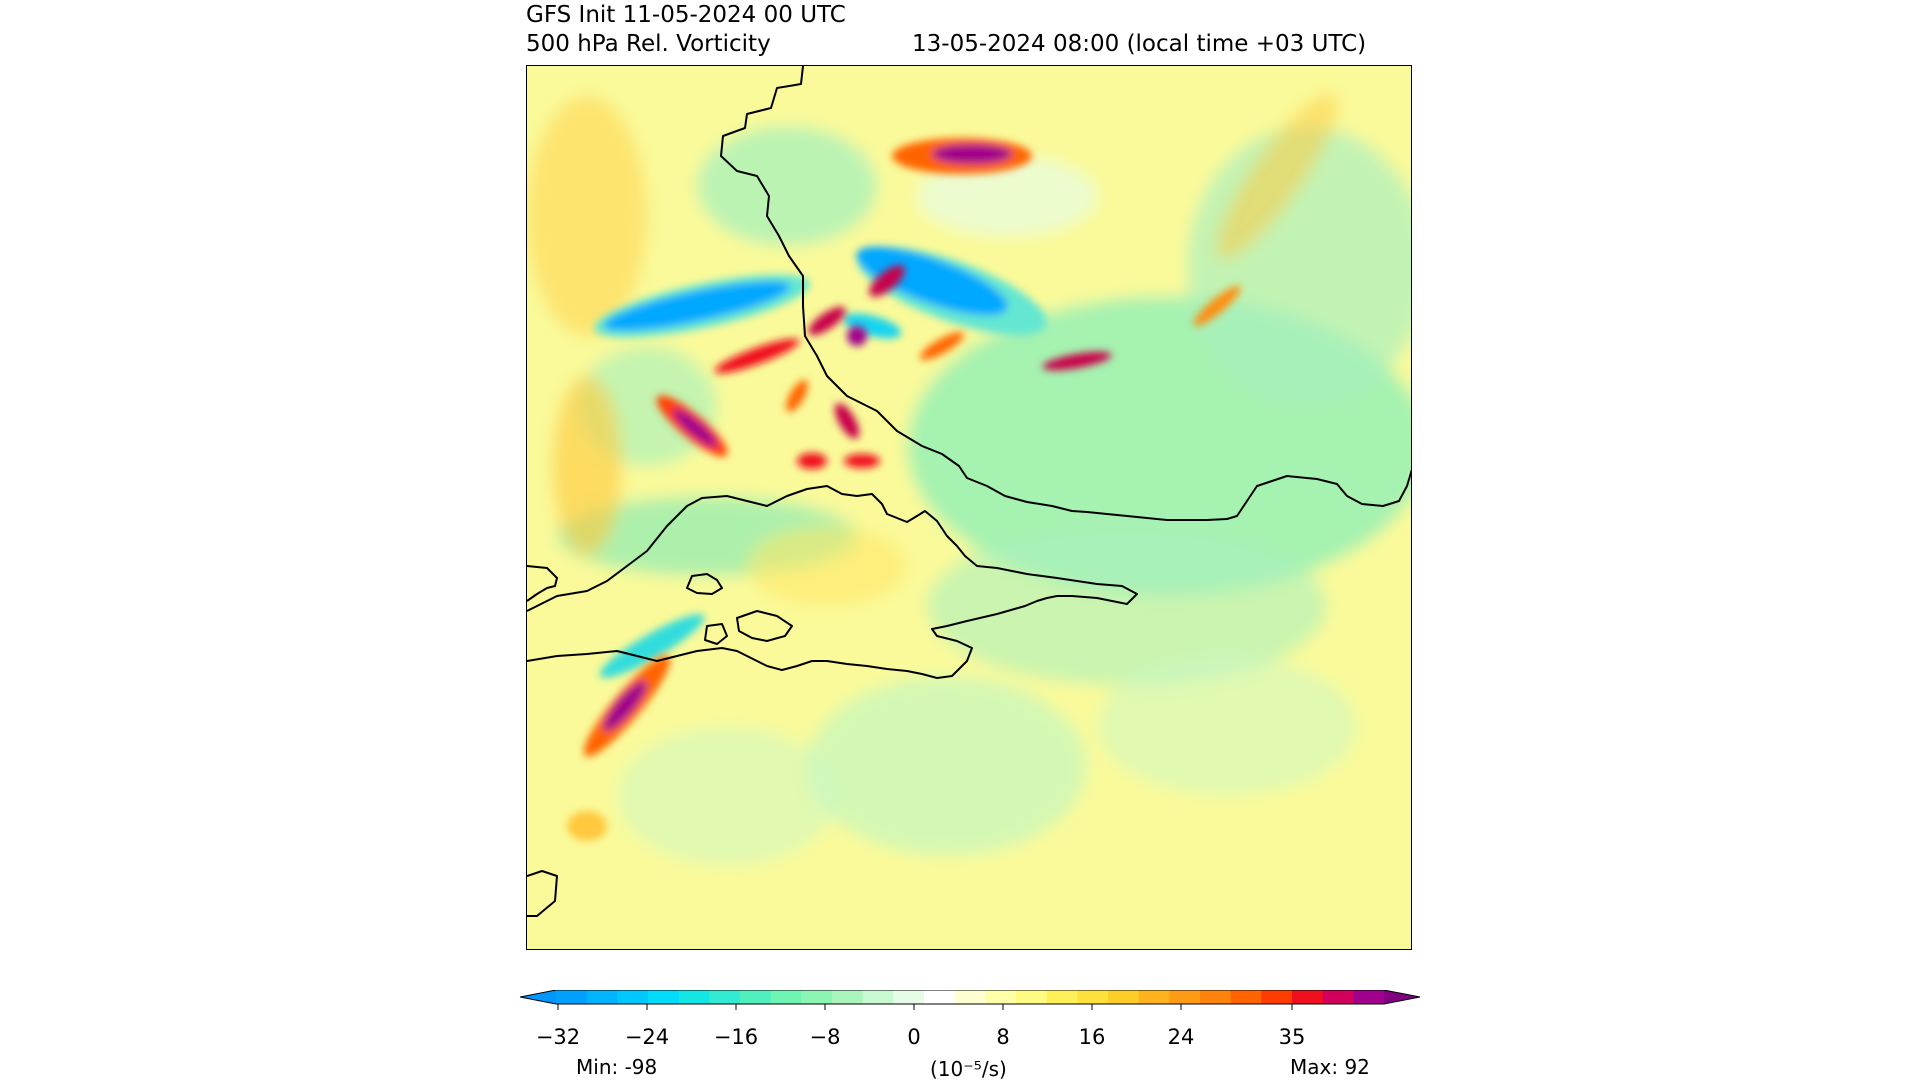 The width and height of the screenshot is (1918, 1081). I want to click on units-label: (10⁻⁵/s), so click(968, 1069).